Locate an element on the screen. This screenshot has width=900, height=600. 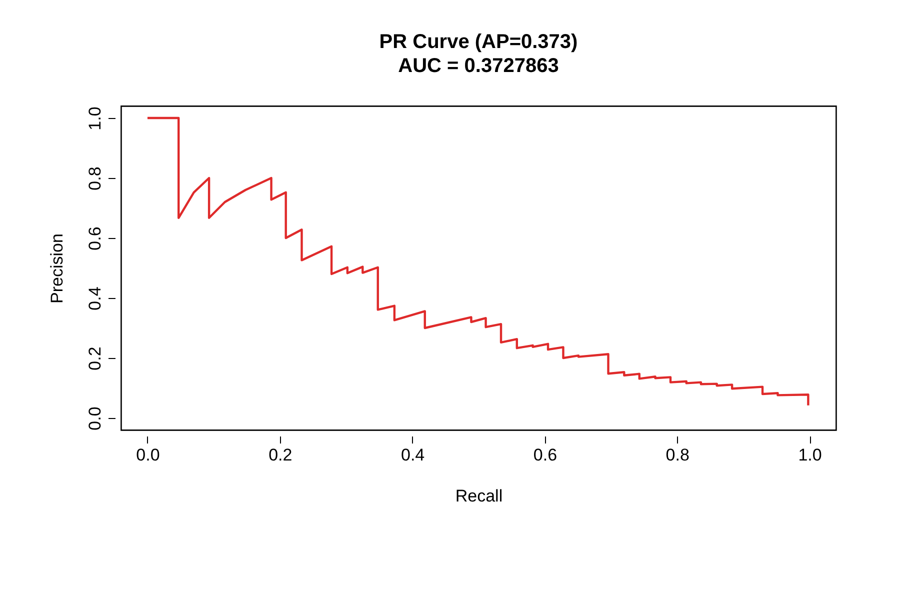
x-tick-label: 0.6 is located at coordinates (545, 455).